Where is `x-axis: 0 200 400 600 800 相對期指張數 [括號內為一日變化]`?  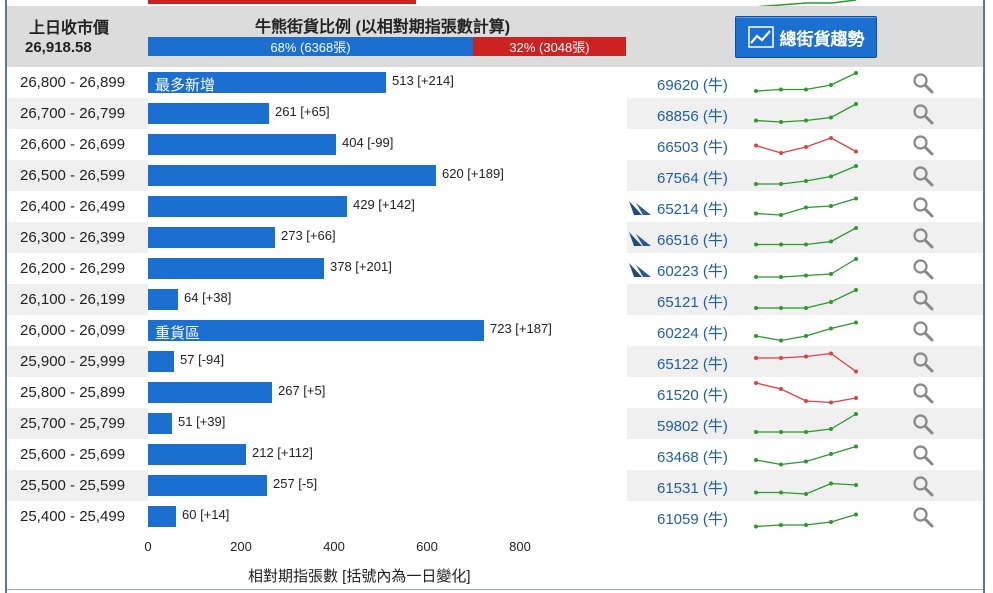 x-axis: 0 200 400 600 800 相對期指張數 [括號內為一日變化] is located at coordinates (495, 562).